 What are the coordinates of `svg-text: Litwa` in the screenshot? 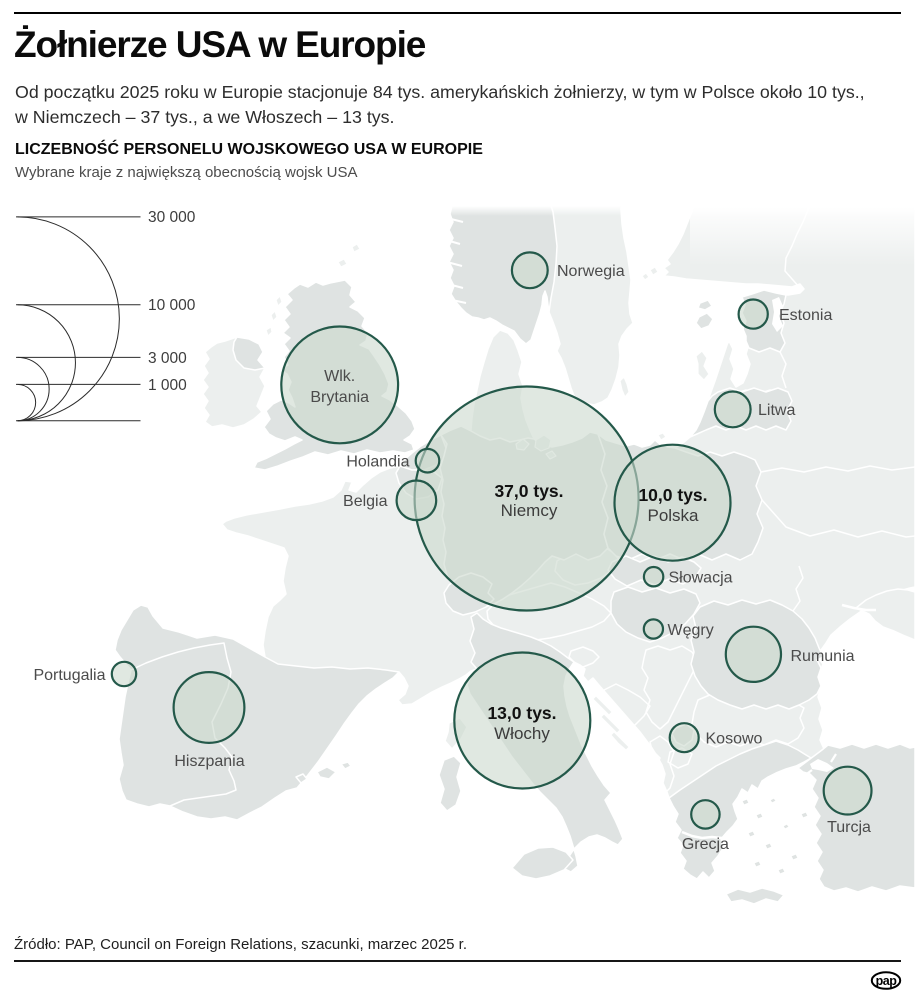 It's located at (776, 410).